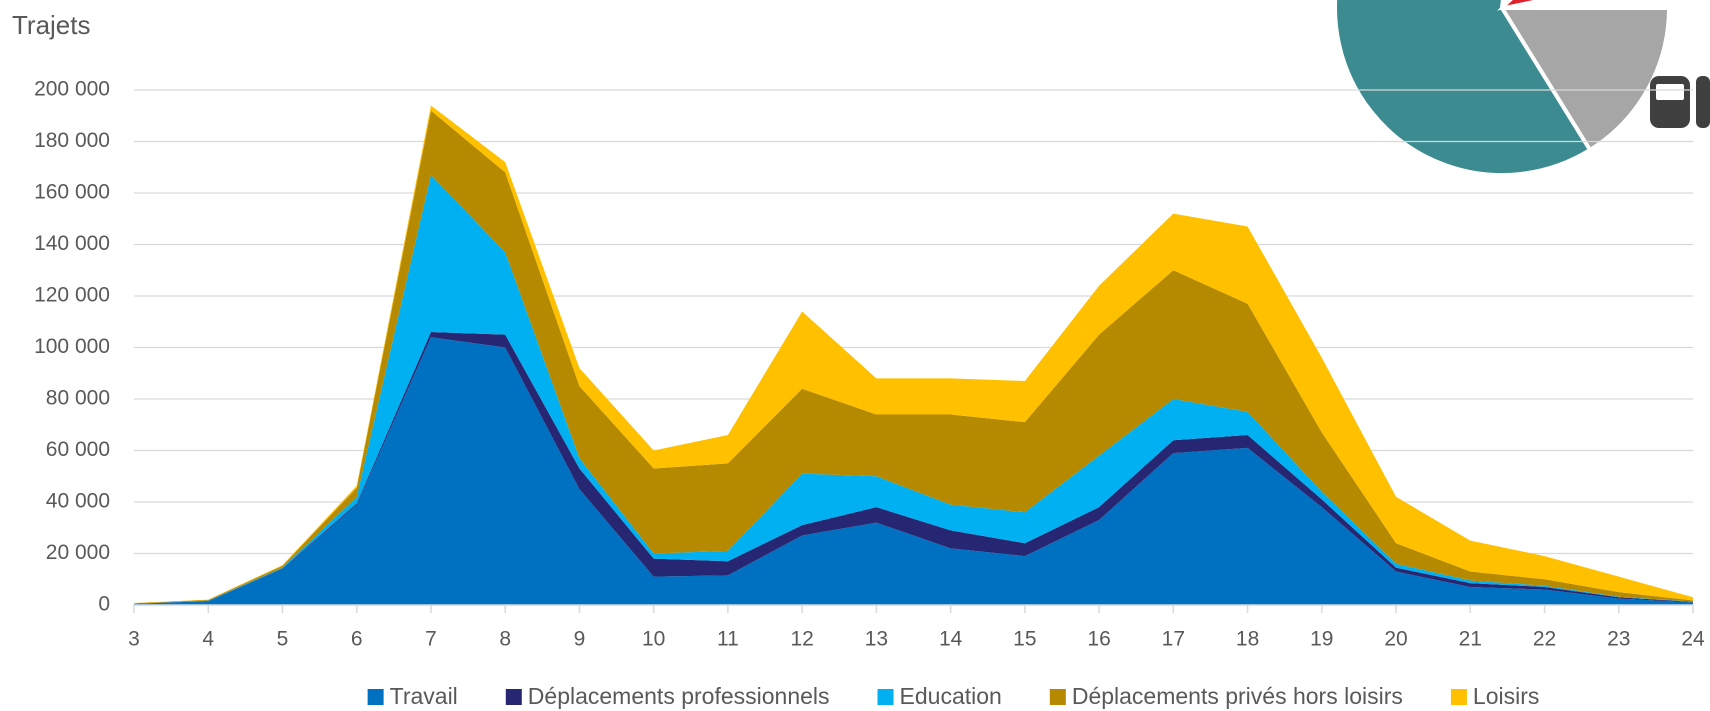 The width and height of the screenshot is (1710, 711). Describe the element at coordinates (78, 501) in the screenshot. I see `y-tick-label: 40 000` at that location.